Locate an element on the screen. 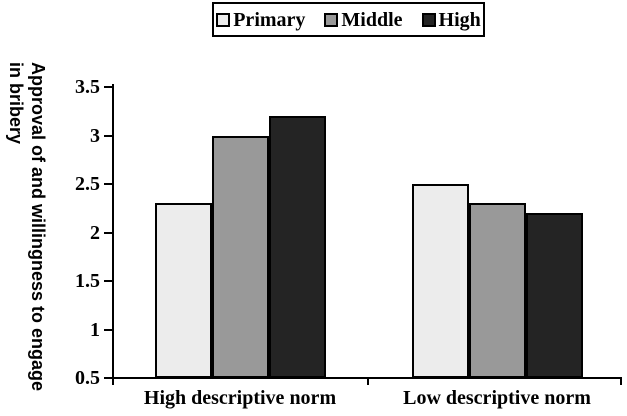  y-tick-label: 2.5 is located at coordinates (87, 184).